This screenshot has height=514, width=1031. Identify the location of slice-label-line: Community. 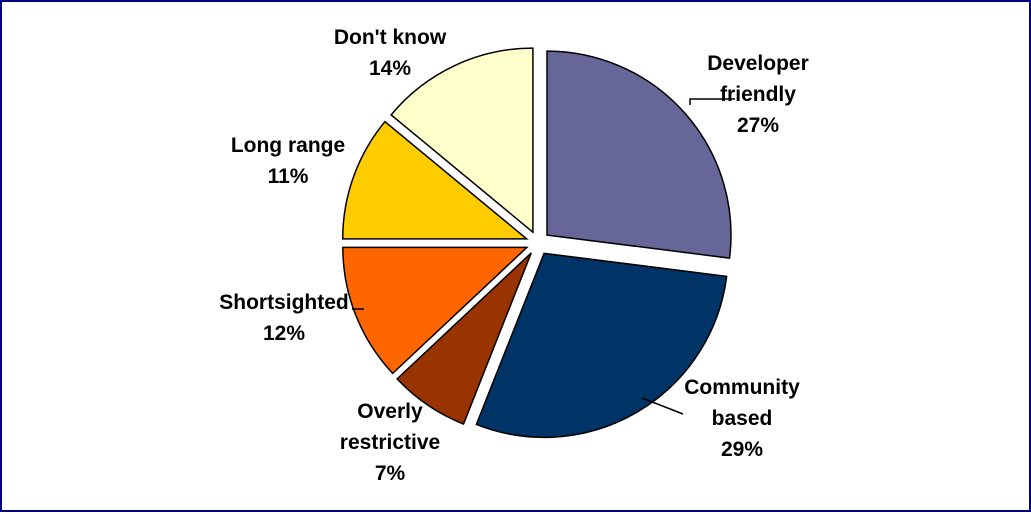
(742, 387).